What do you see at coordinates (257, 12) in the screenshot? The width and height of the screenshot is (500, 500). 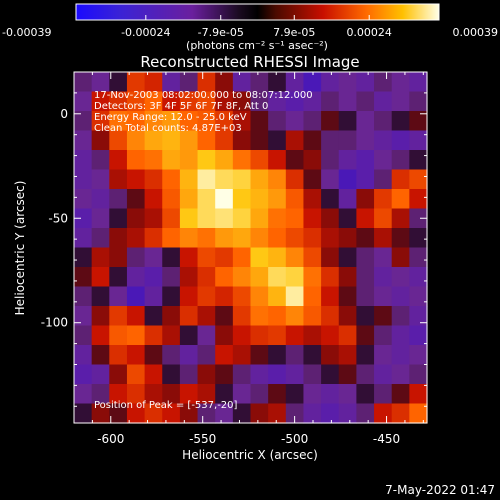 I see `colorbar-frame` at bounding box center [257, 12].